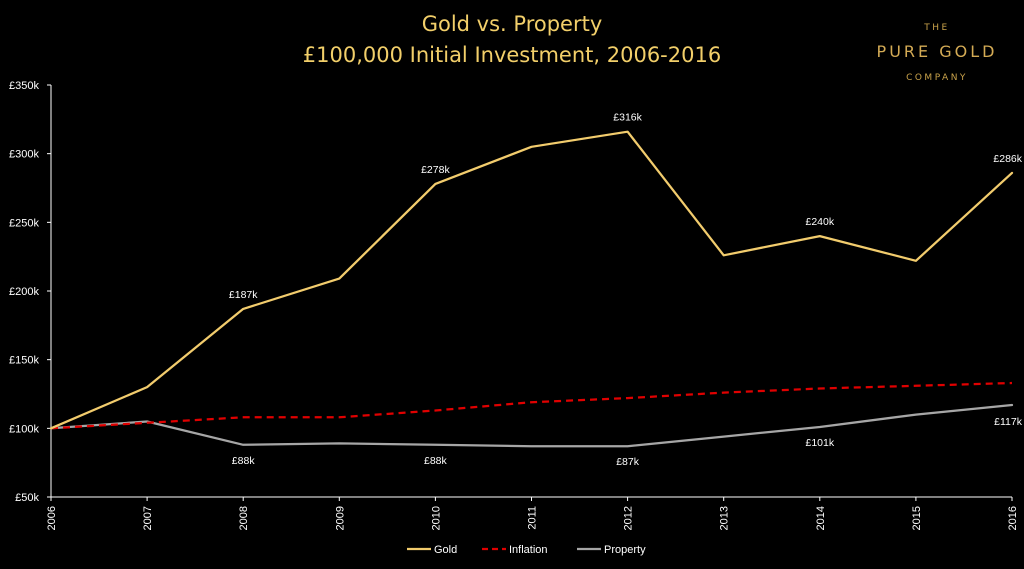 The width and height of the screenshot is (1024, 569). Describe the element at coordinates (435, 170) in the screenshot. I see `data-label-gold: £278k` at that location.